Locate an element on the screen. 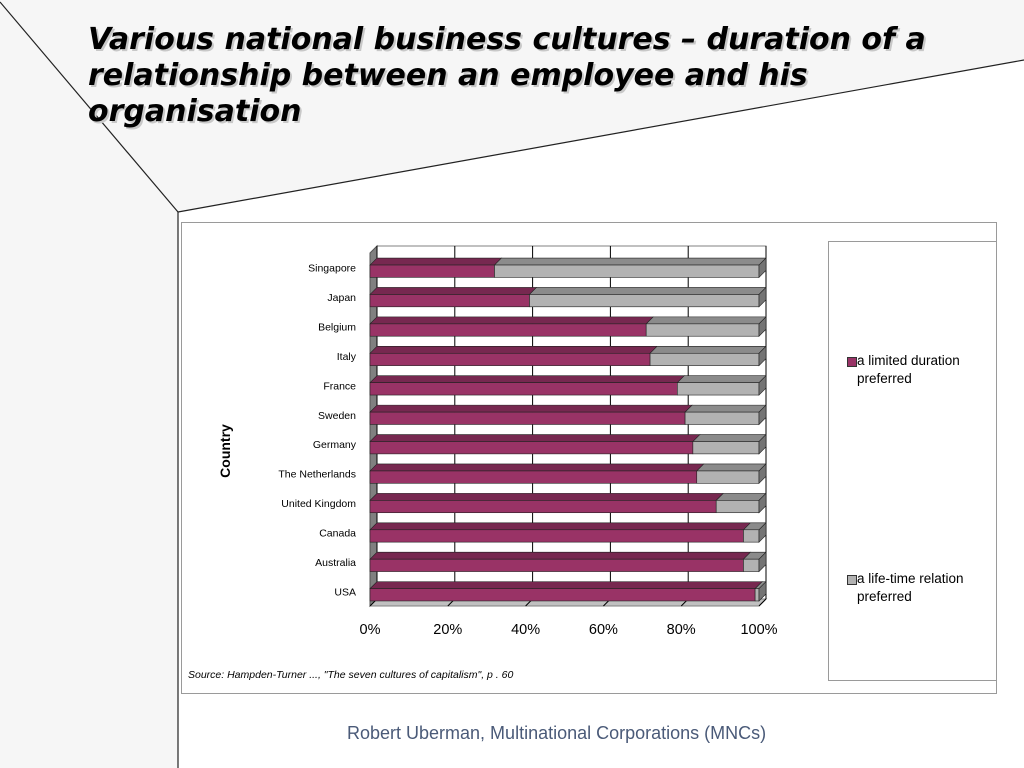 This screenshot has height=768, width=1024. bar-germany-series-0-top is located at coordinates (535, 438).